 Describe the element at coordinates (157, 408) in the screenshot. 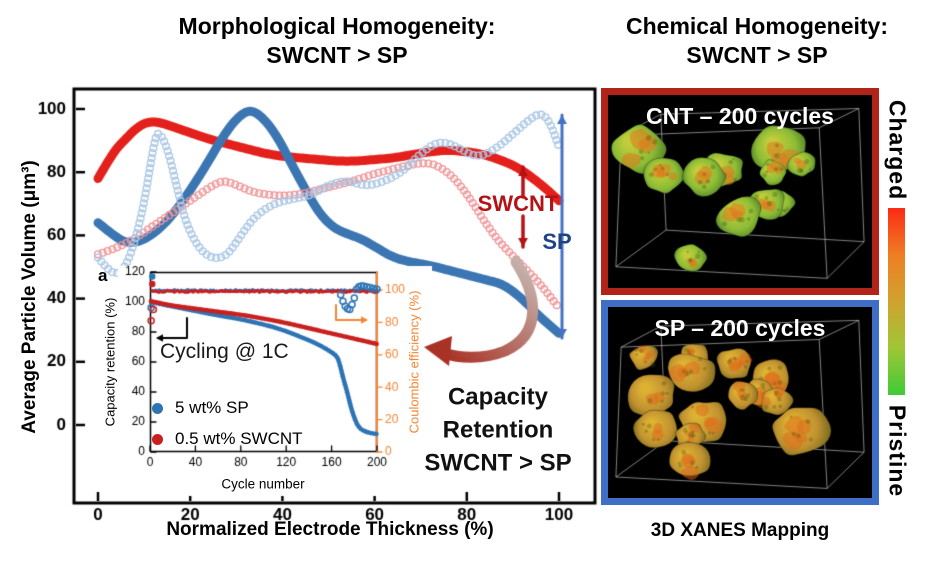

I see `sp-legend-marker` at that location.